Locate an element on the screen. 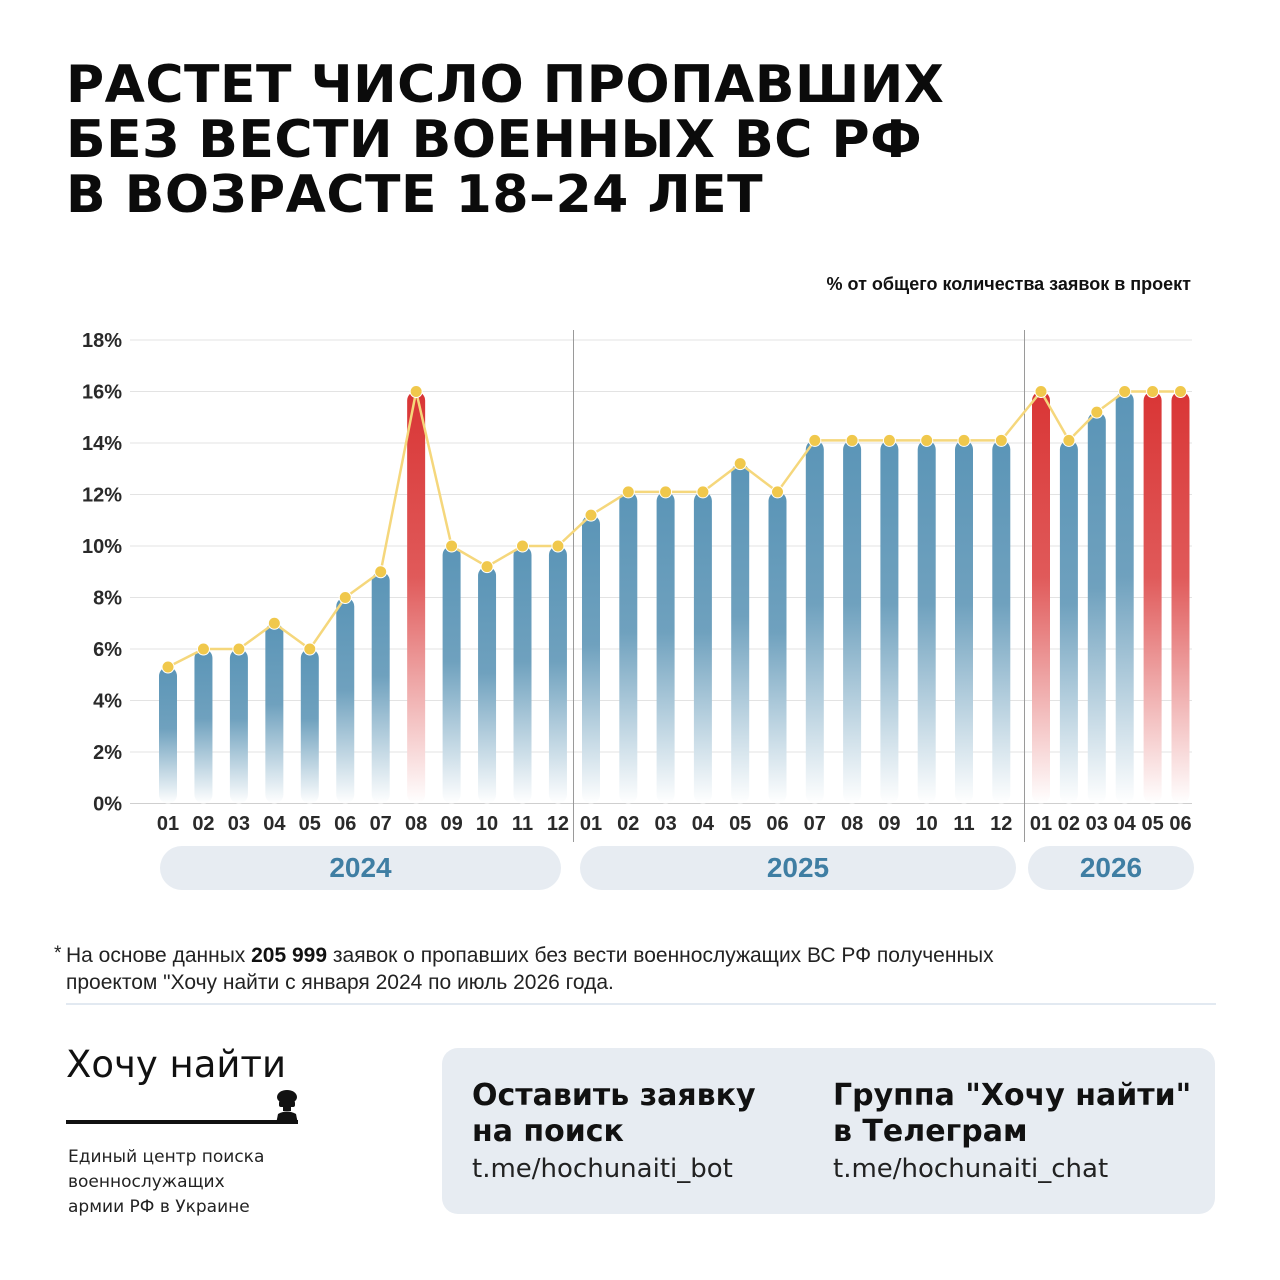 The width and height of the screenshot is (1280, 1280). y-tick-label: 12% is located at coordinates (102, 496).